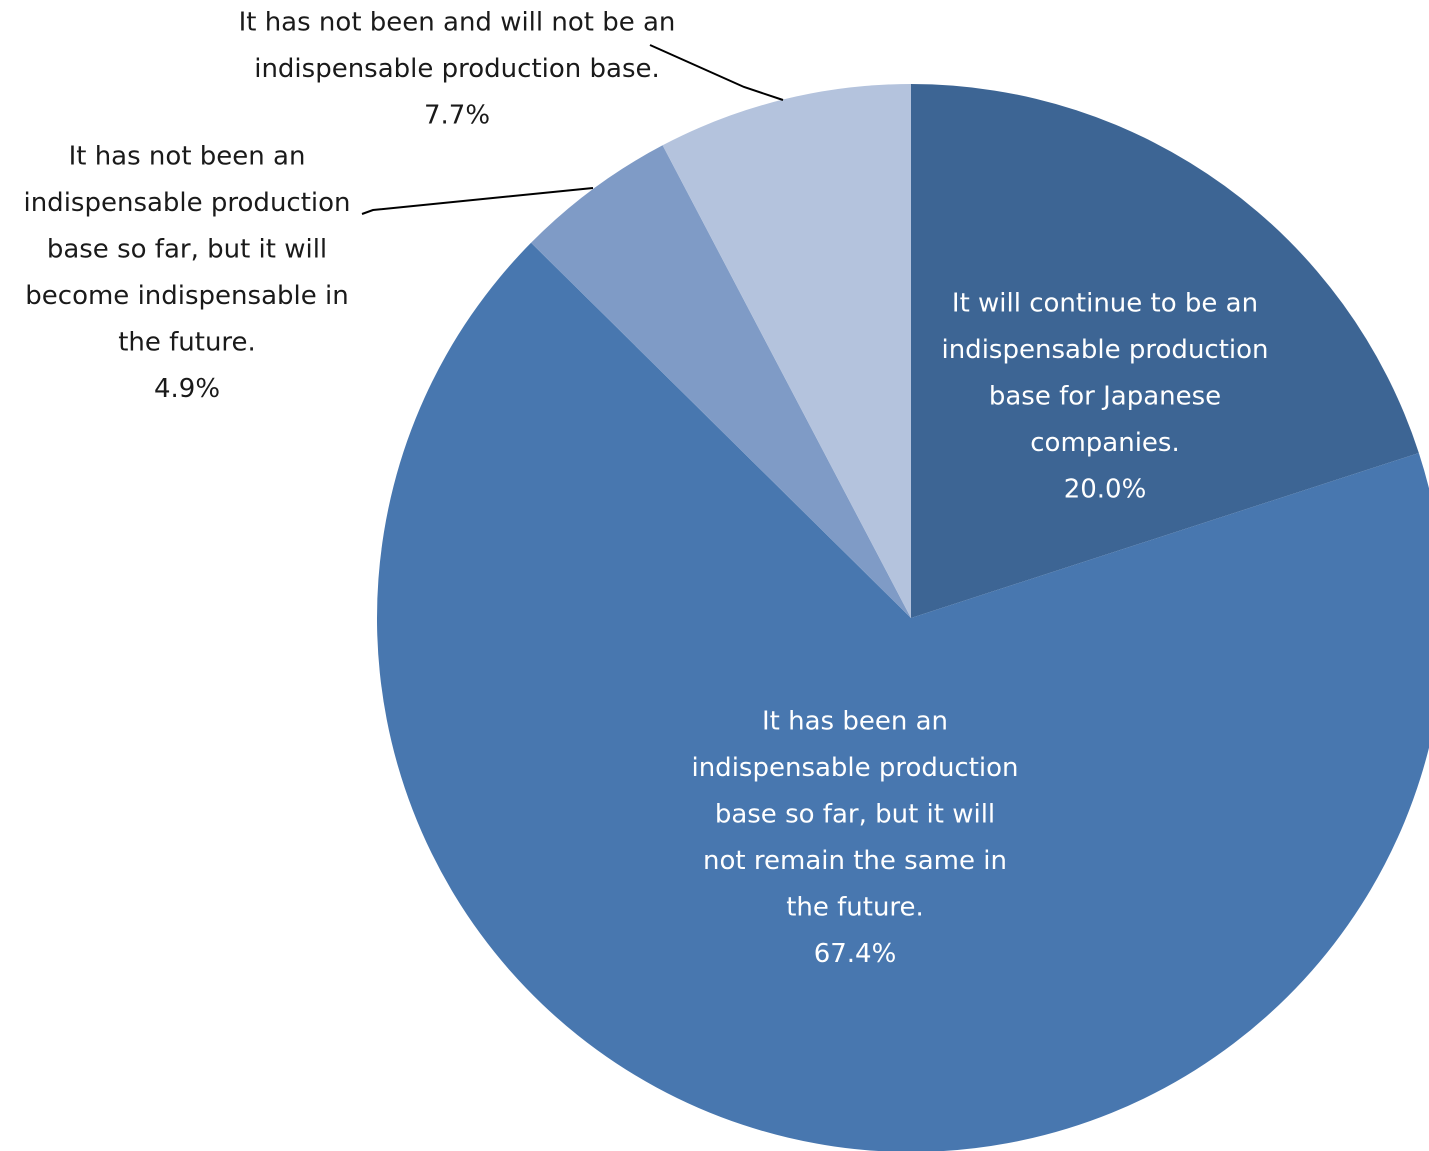 The height and width of the screenshot is (1151, 1429). What do you see at coordinates (855, 722) in the screenshot?
I see `slice-label-line: It has been an` at bounding box center [855, 722].